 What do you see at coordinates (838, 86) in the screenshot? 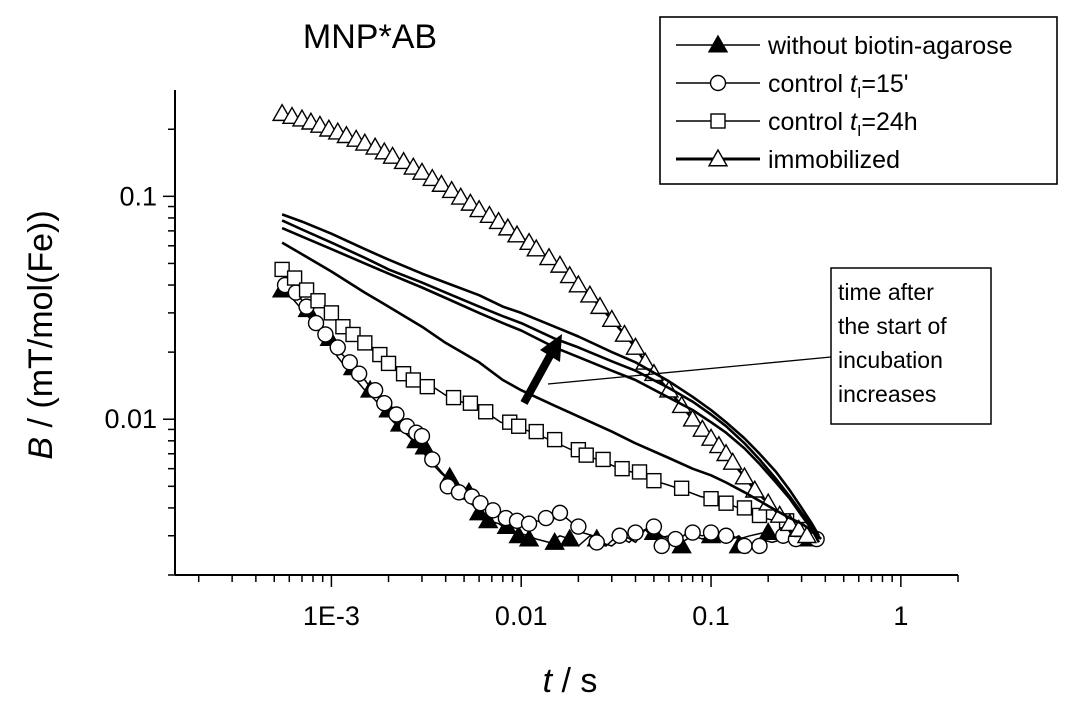
I see `legend-label-1: control tI=15'` at bounding box center [838, 86].